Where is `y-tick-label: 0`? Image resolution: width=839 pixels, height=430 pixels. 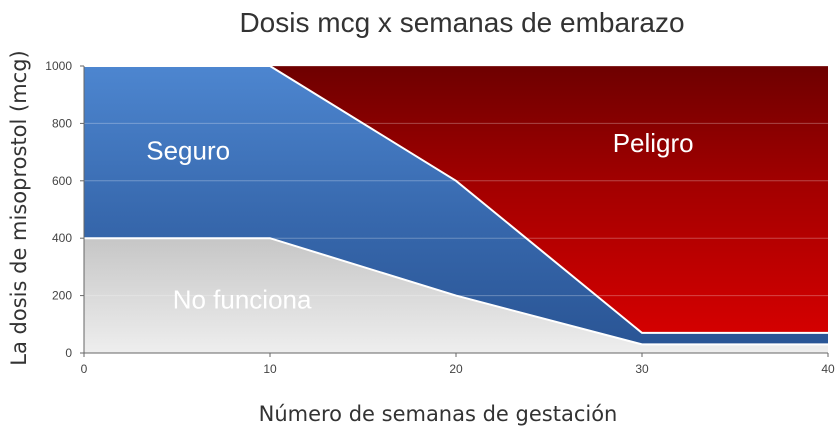 y-tick-label: 0 is located at coordinates (68, 353).